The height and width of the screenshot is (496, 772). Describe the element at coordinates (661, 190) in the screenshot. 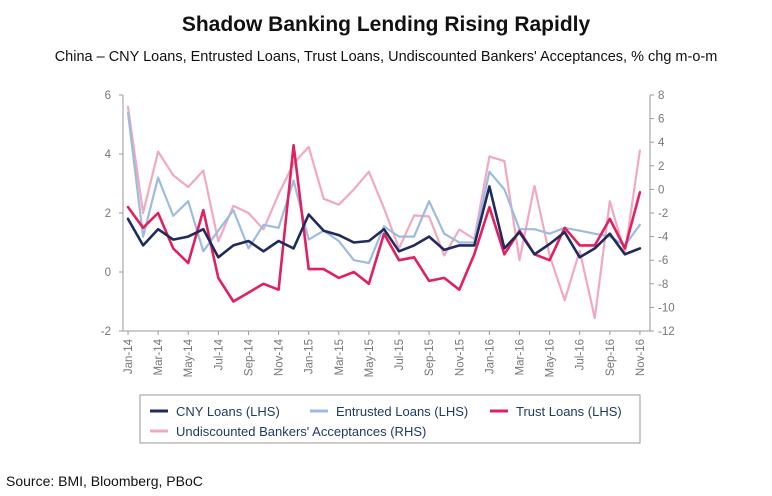

I see `right-tick-label: 0` at that location.